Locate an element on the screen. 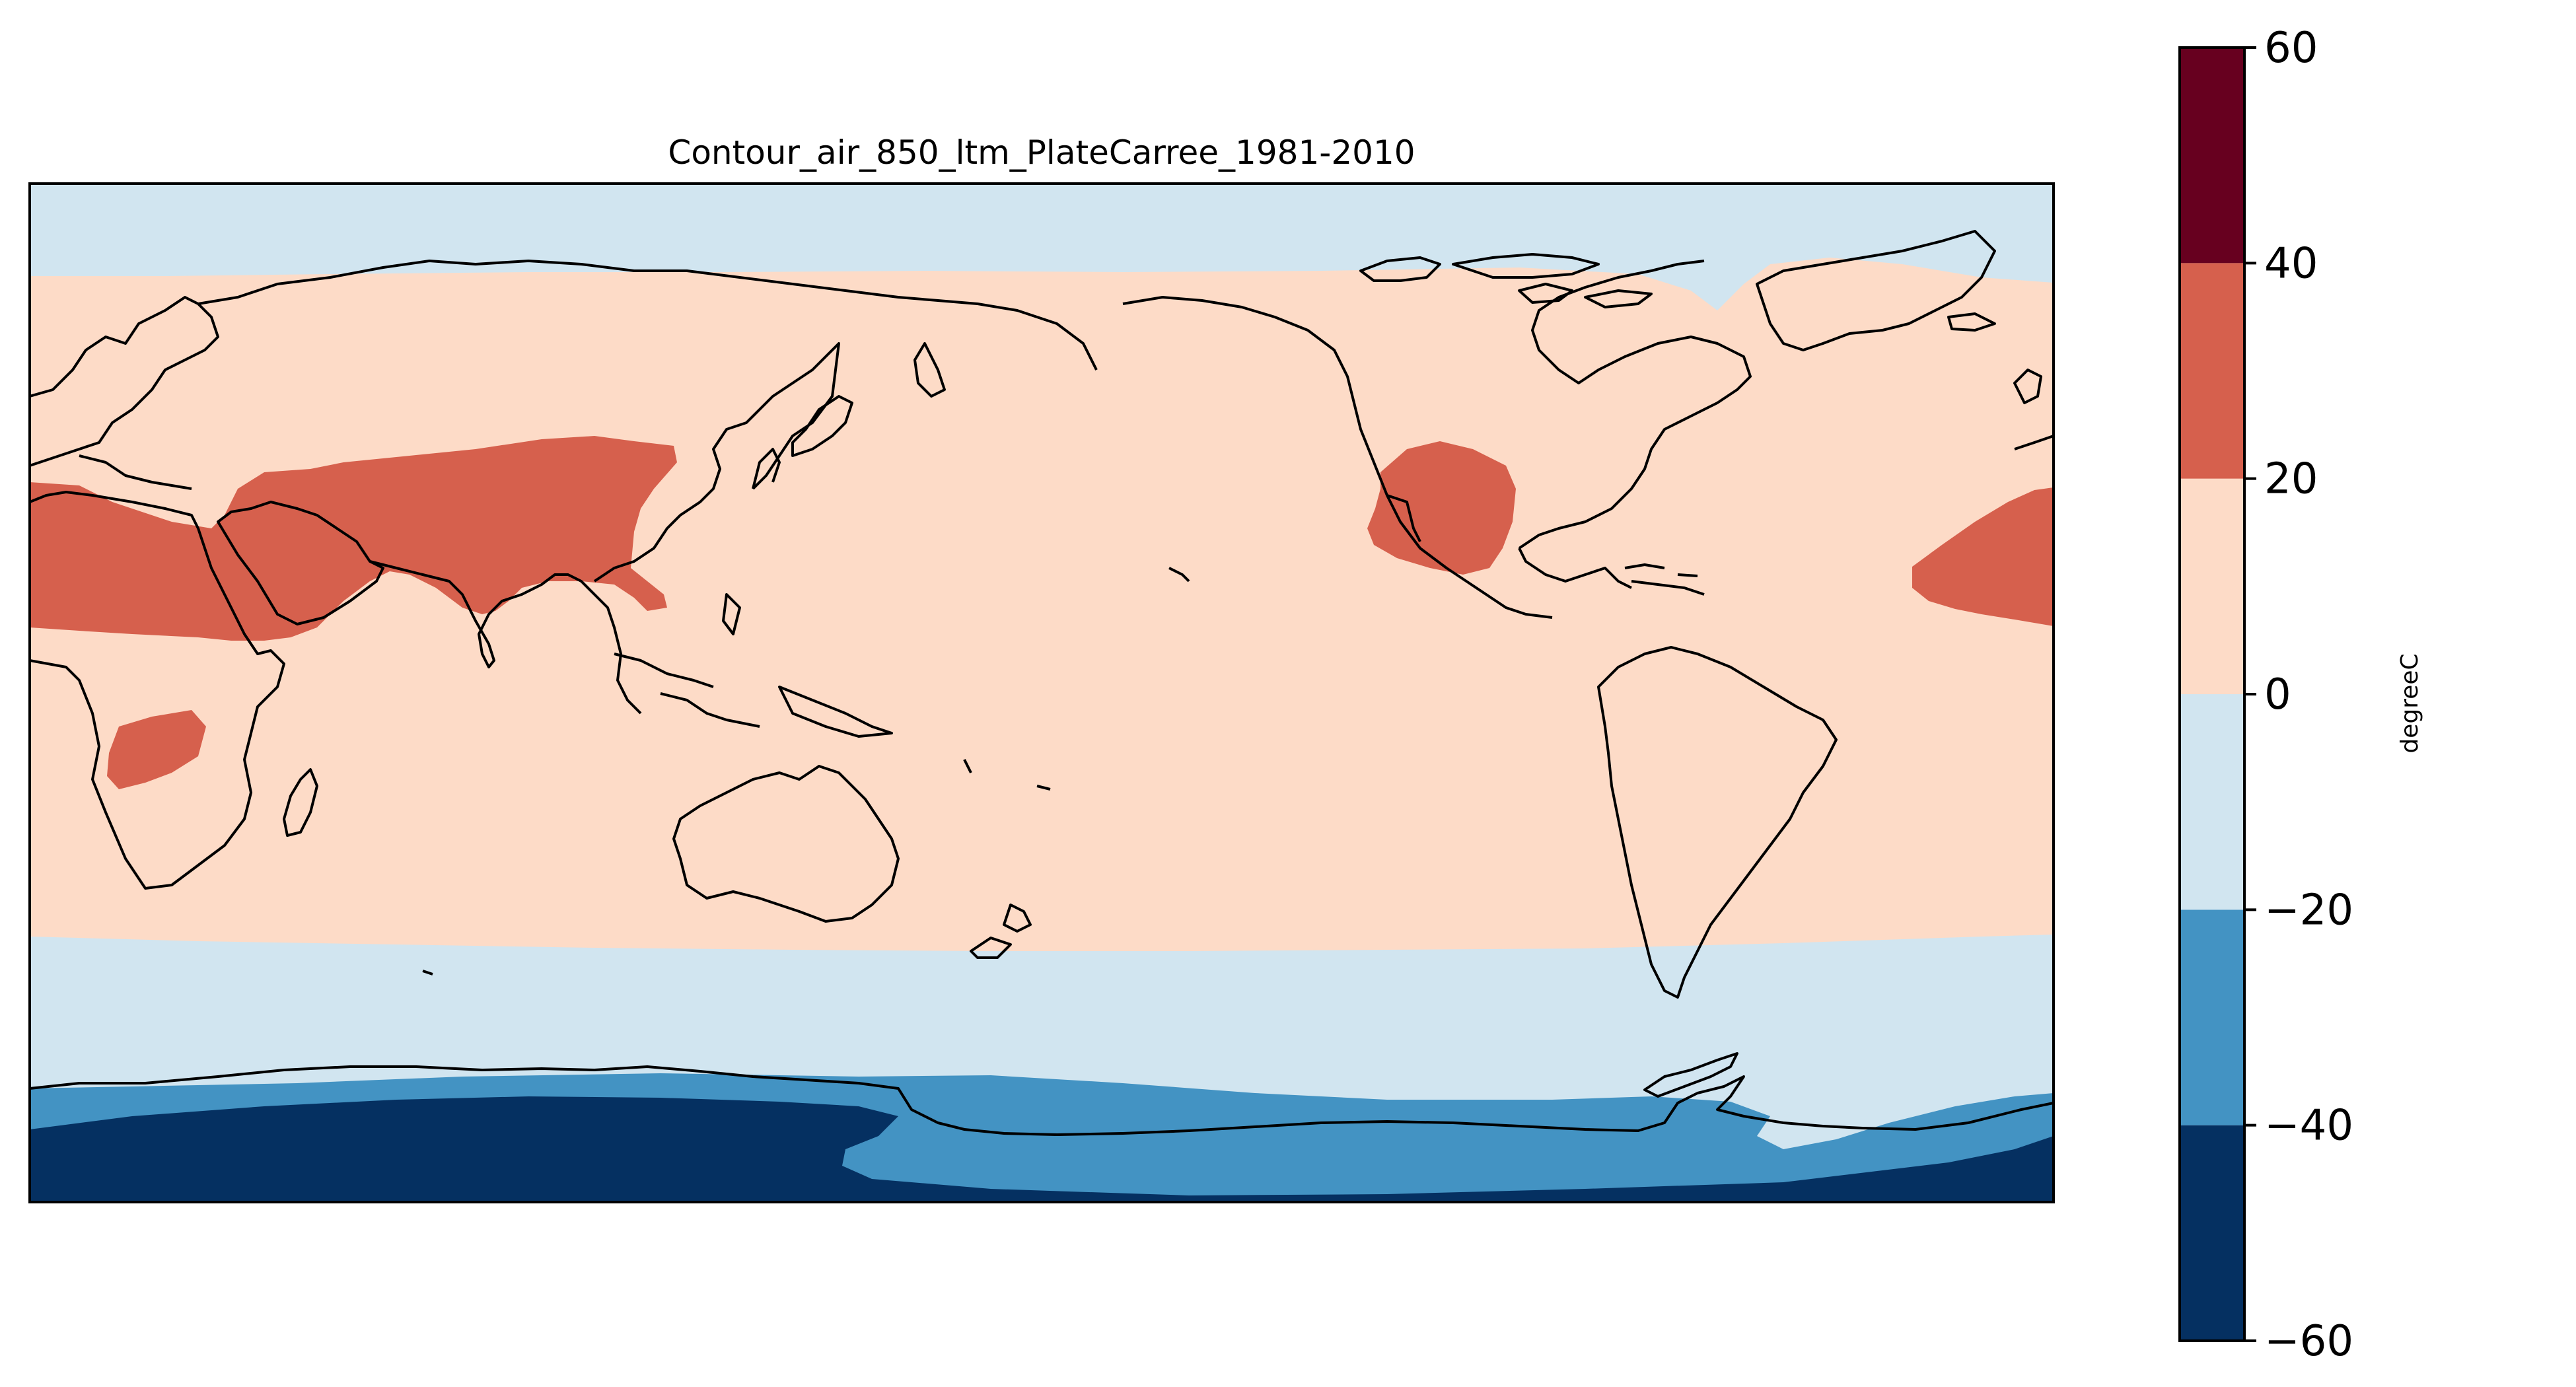  colorbar-tick-label-1: 40 is located at coordinates (2291, 263).